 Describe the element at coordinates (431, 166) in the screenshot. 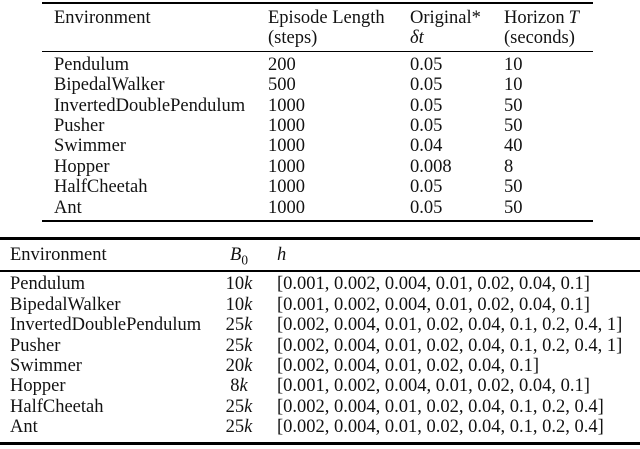

I see `cell-original-dt: 0.008` at that location.